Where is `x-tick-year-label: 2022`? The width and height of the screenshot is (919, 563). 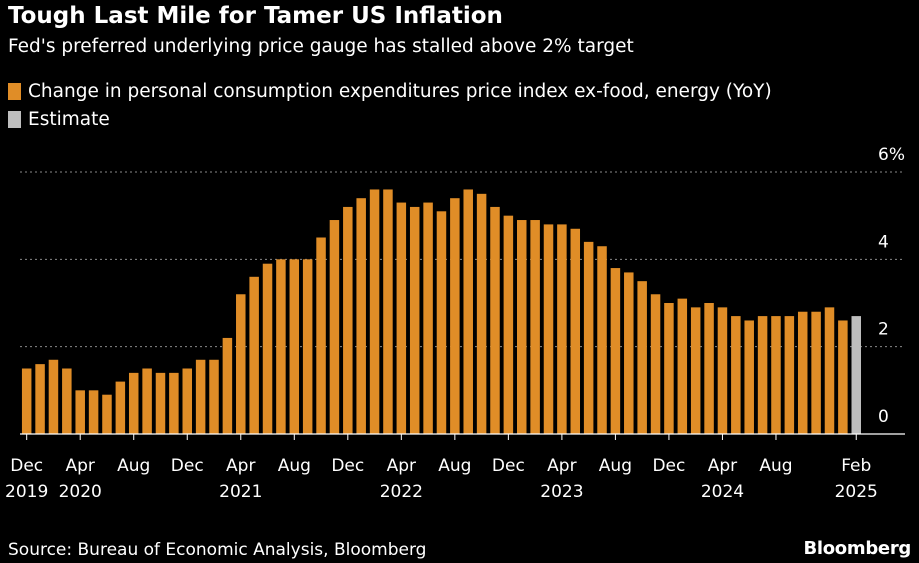 x-tick-year-label: 2022 is located at coordinates (401, 492).